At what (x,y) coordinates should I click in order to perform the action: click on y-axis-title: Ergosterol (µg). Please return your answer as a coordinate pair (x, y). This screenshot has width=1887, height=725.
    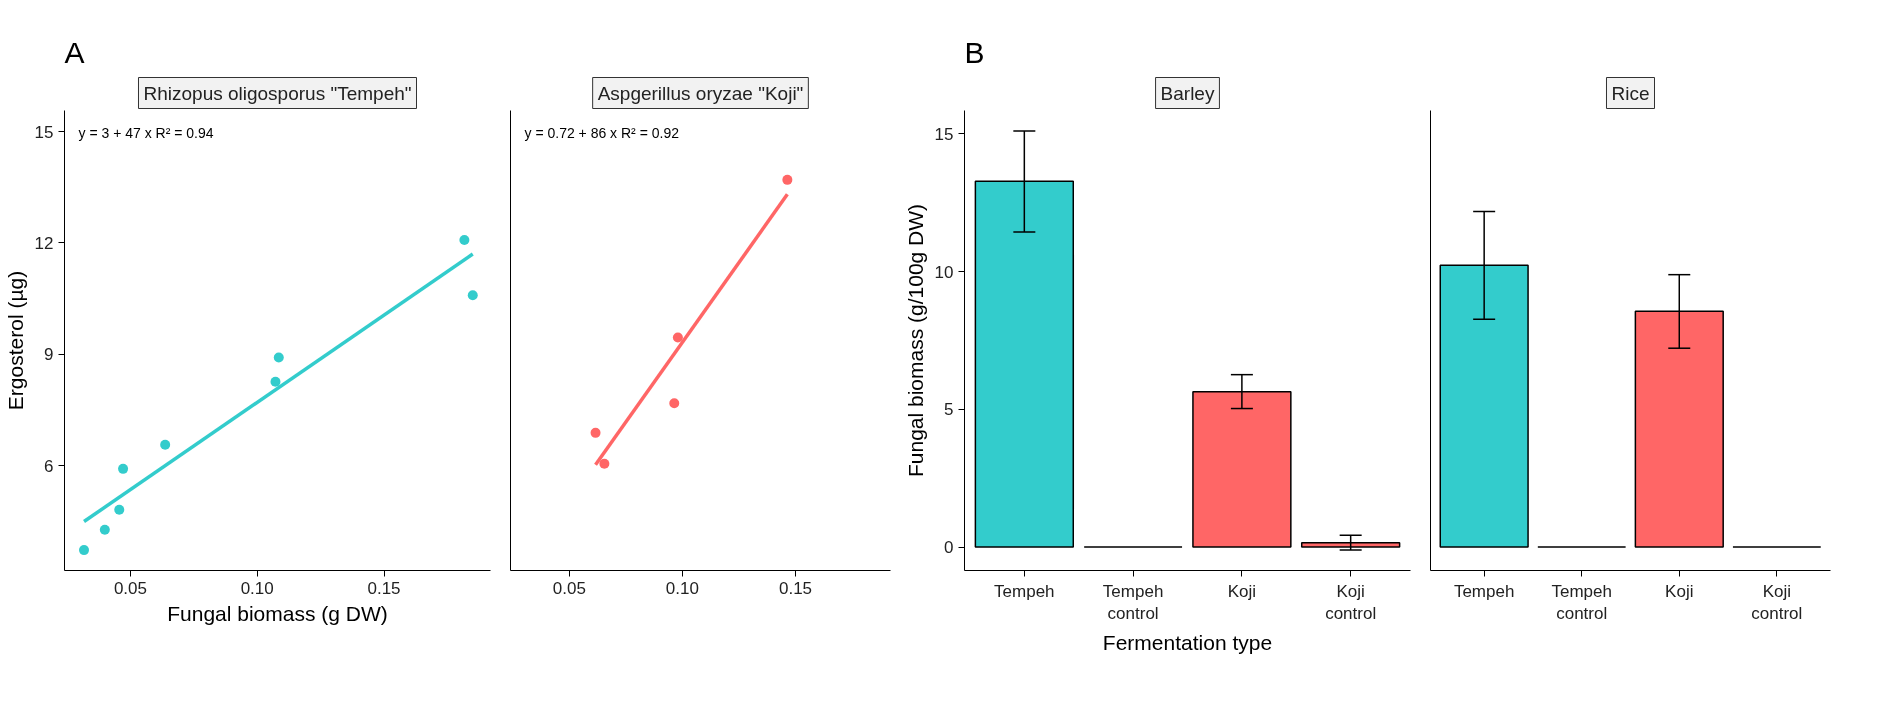
    Looking at the image, I should click on (15, 340).